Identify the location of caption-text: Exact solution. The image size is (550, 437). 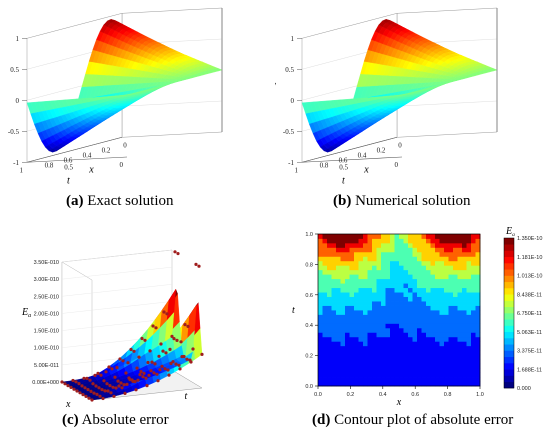
(128, 201).